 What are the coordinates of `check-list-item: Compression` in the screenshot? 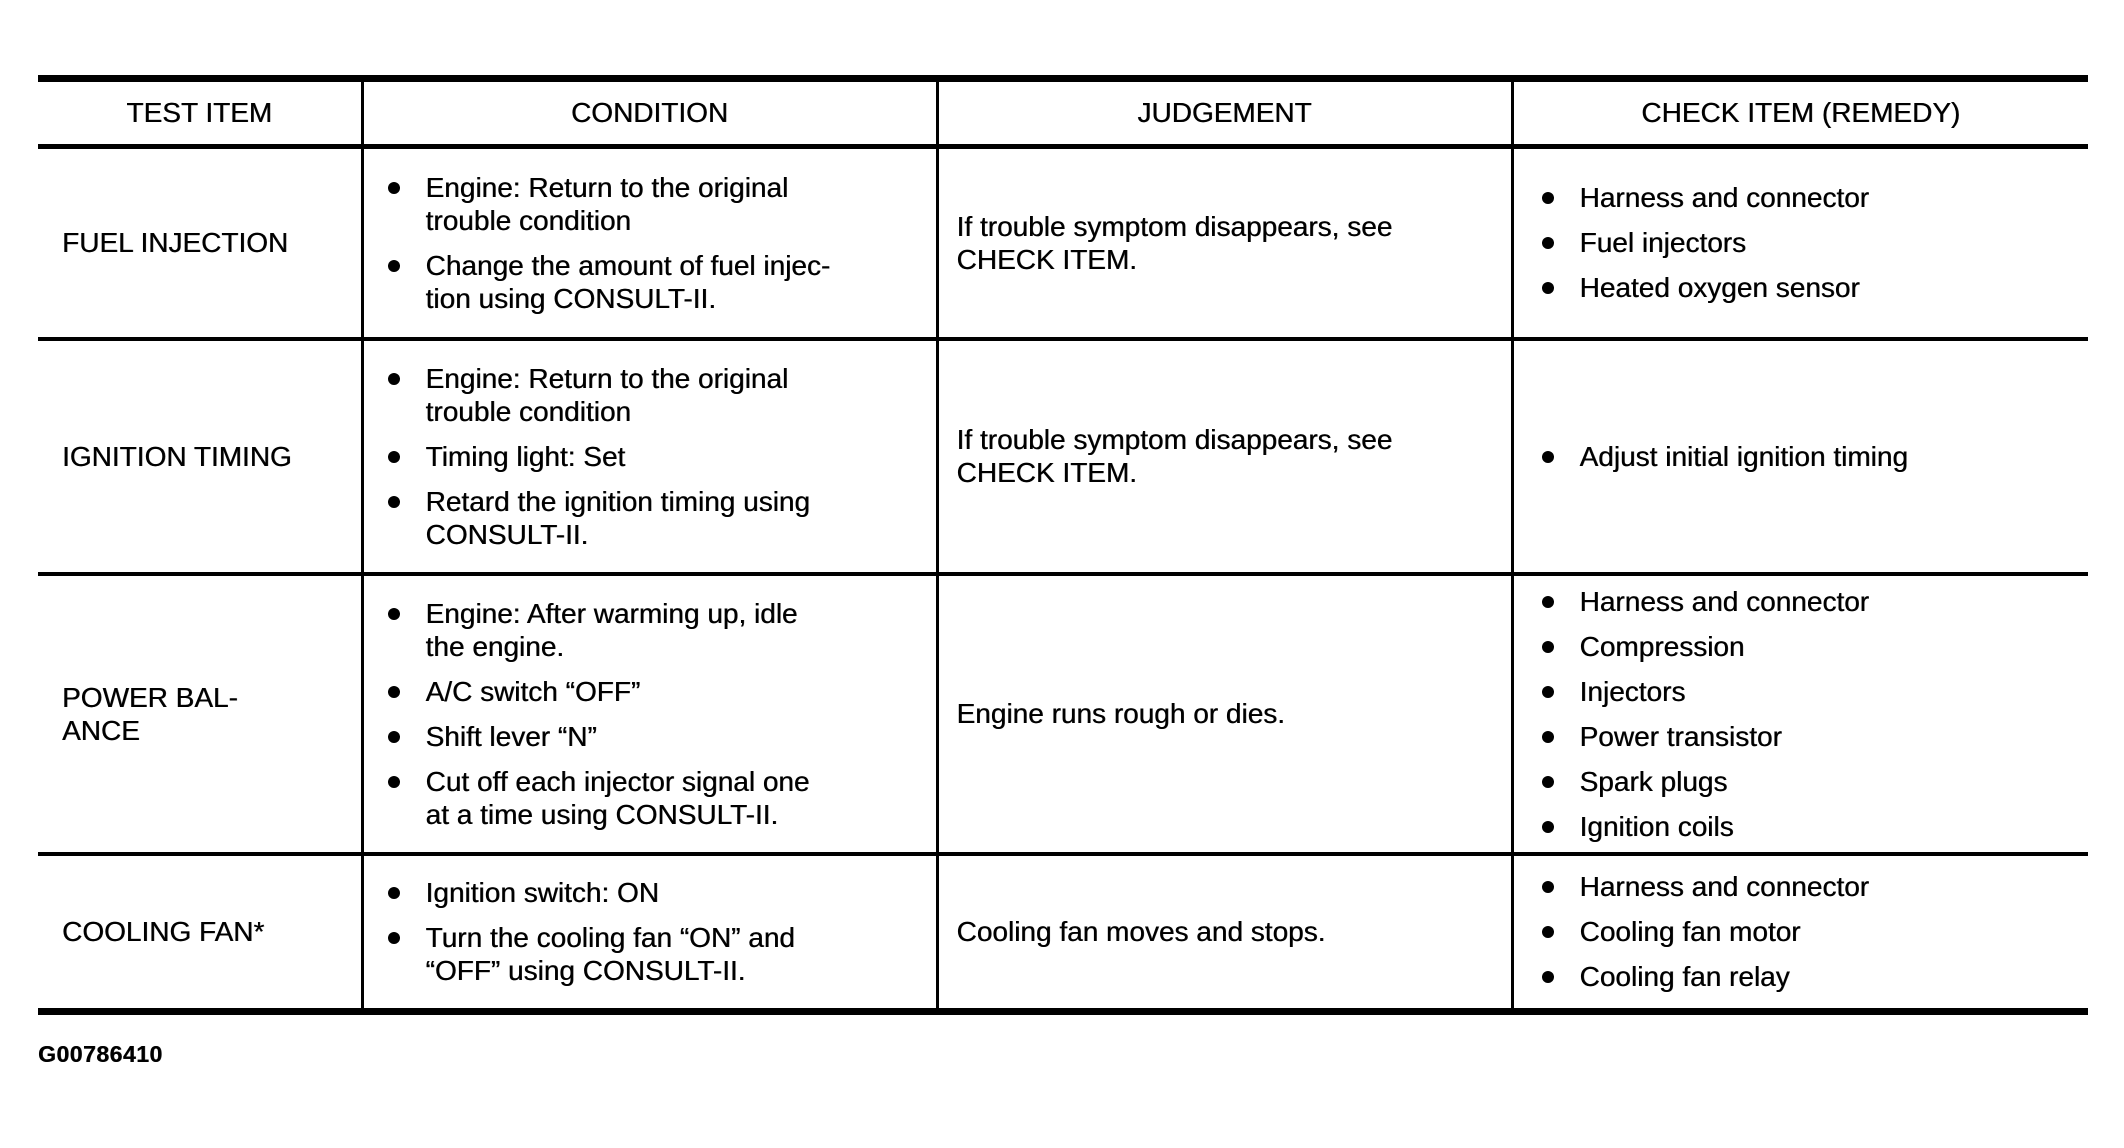 It's located at (1809, 646).